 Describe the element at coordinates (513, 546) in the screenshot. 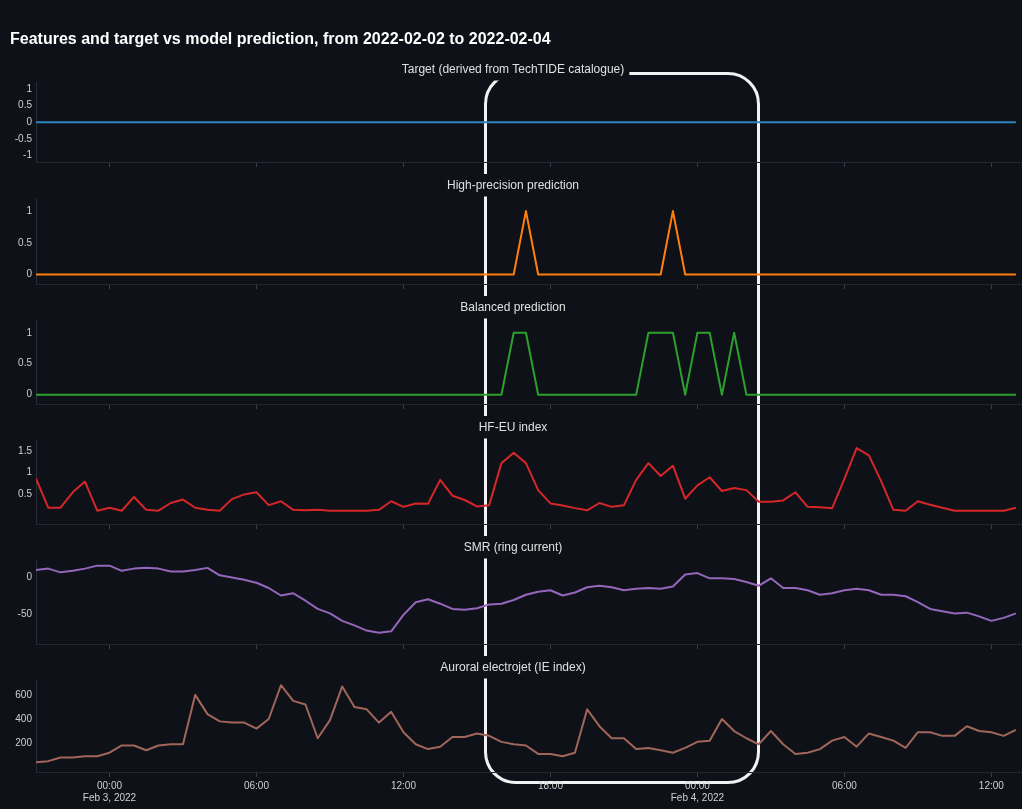

I see `chart-title: SMR (ring current)` at that location.